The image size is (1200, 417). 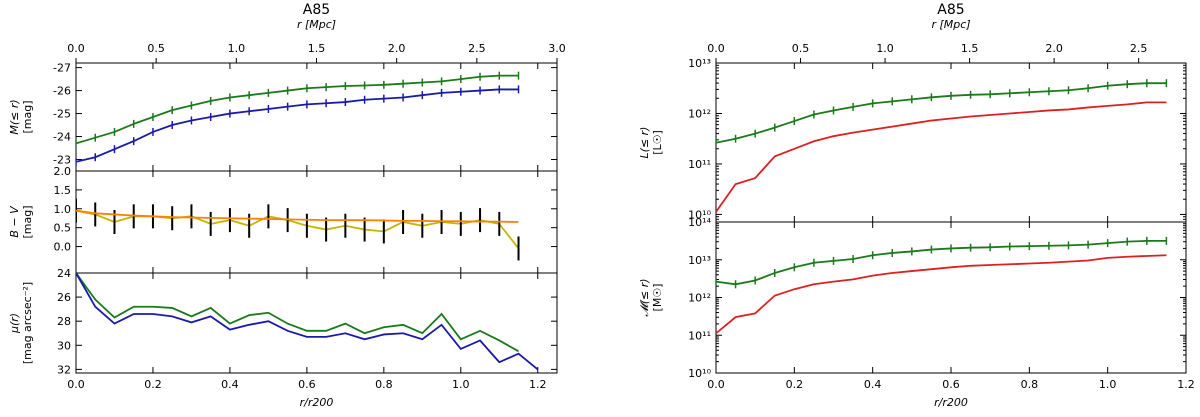 I want to click on y-axis-label-group: L(≤ r) [L☉], so click(x=651, y=143).